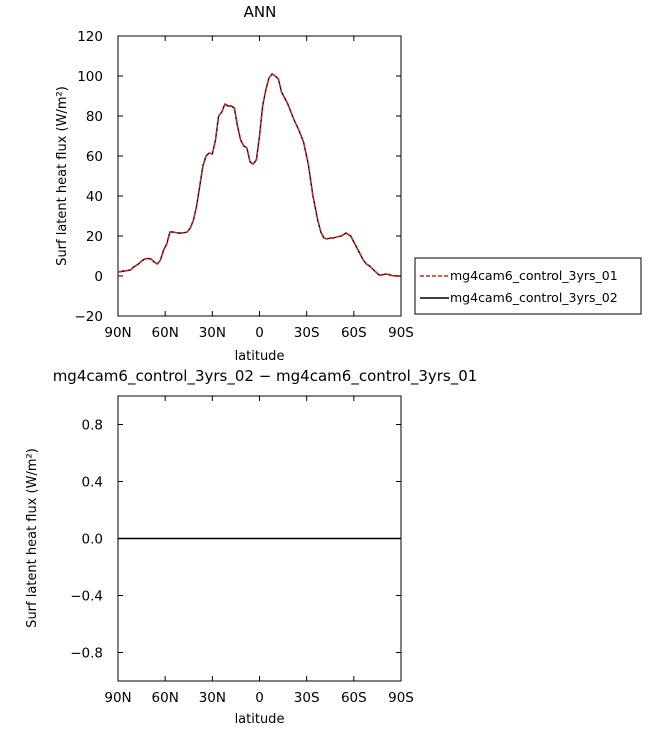 This screenshot has height=730, width=648. I want to click on bottom-x-tick-label: 30S, so click(307, 698).